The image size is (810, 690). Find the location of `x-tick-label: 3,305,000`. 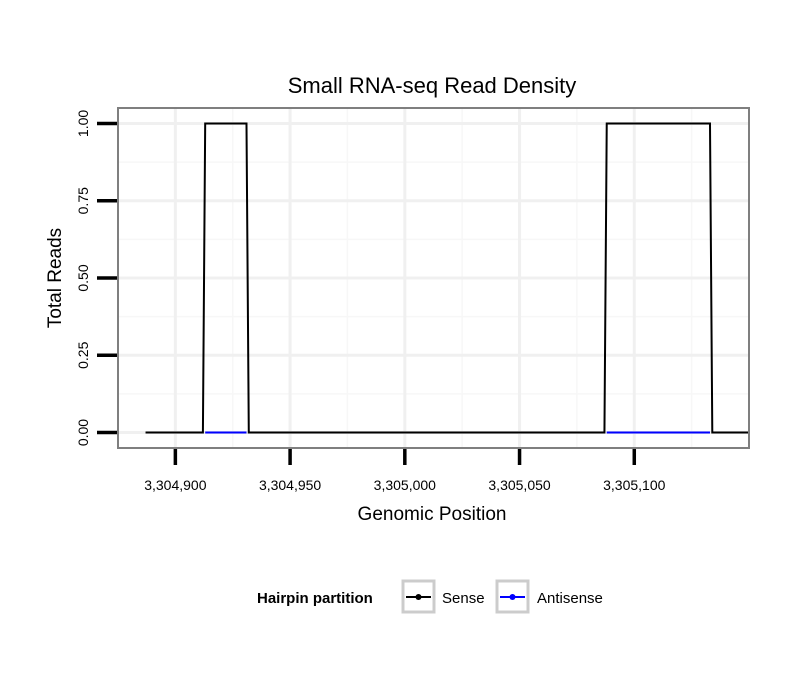

x-tick-label: 3,305,000 is located at coordinates (405, 485).